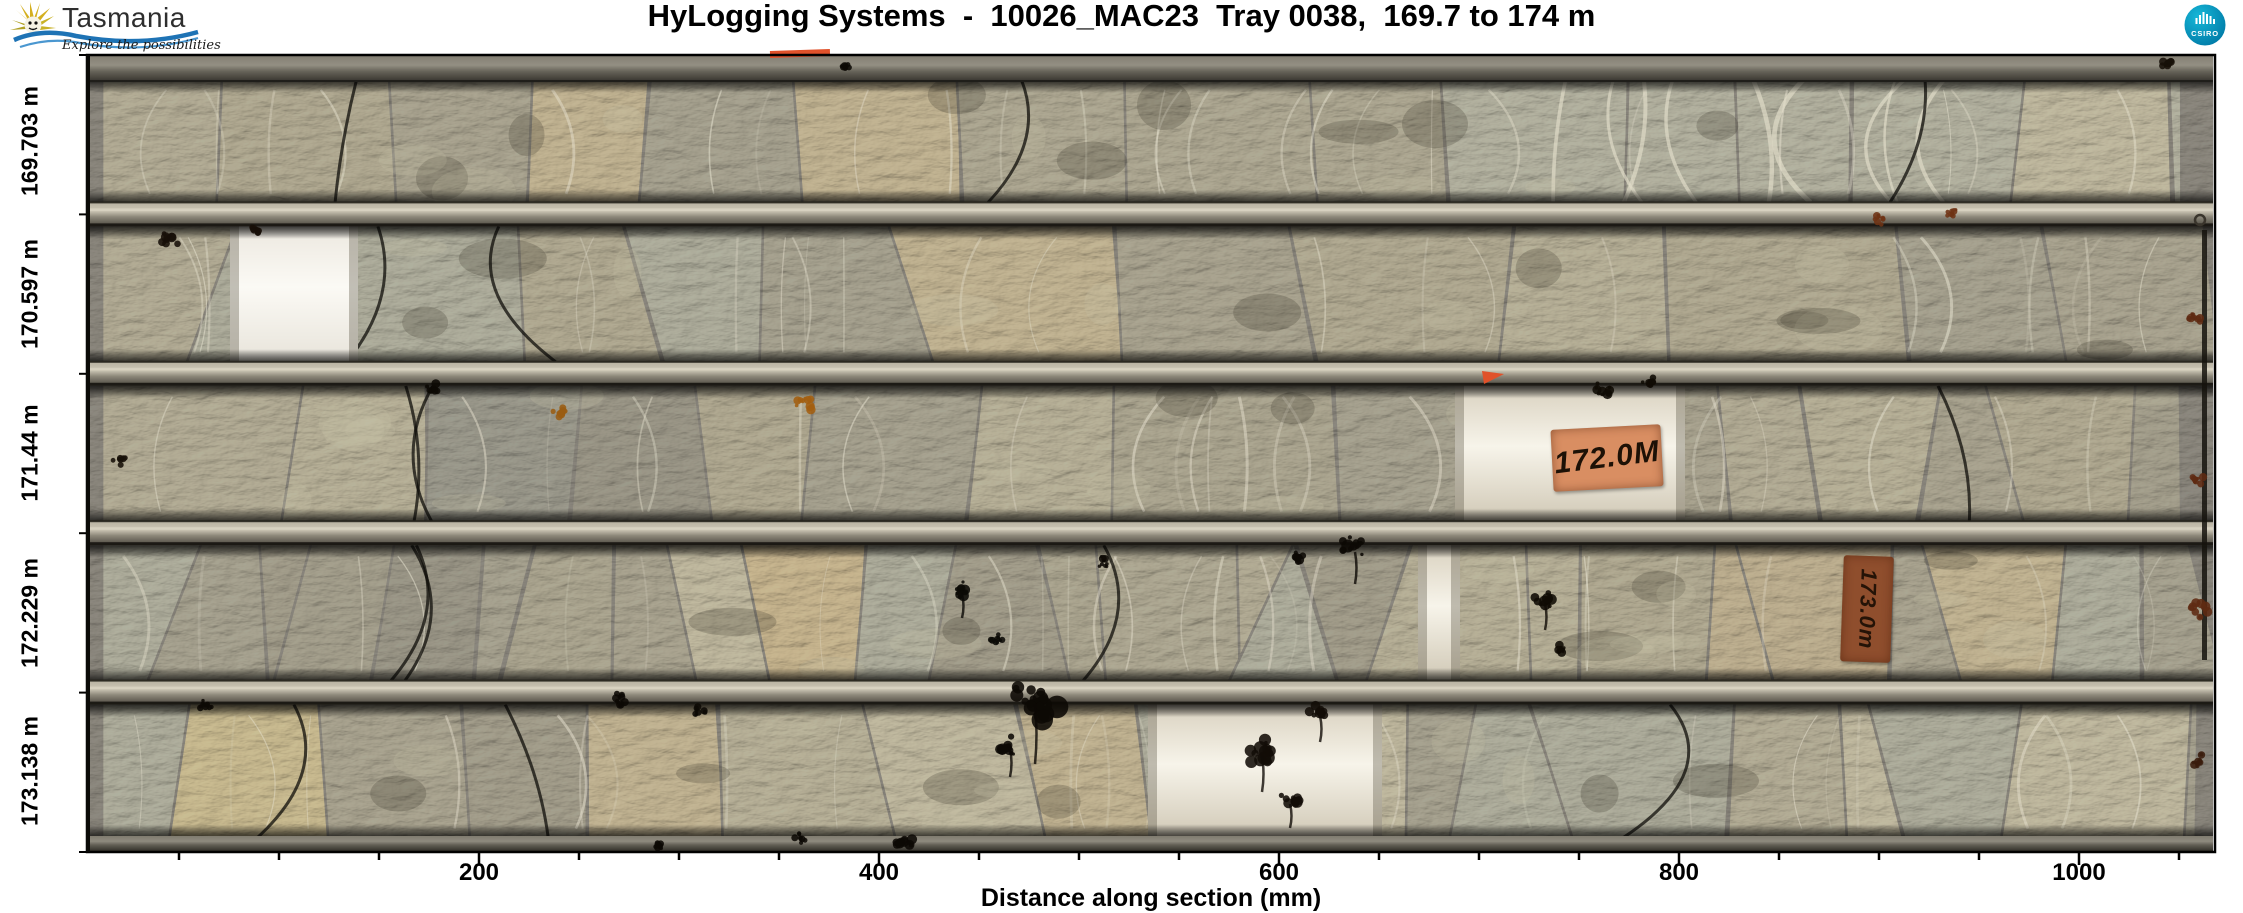 The width and height of the screenshot is (2243, 913). What do you see at coordinates (1279, 872) in the screenshot?
I see `x-tick-label-600: 600` at bounding box center [1279, 872].